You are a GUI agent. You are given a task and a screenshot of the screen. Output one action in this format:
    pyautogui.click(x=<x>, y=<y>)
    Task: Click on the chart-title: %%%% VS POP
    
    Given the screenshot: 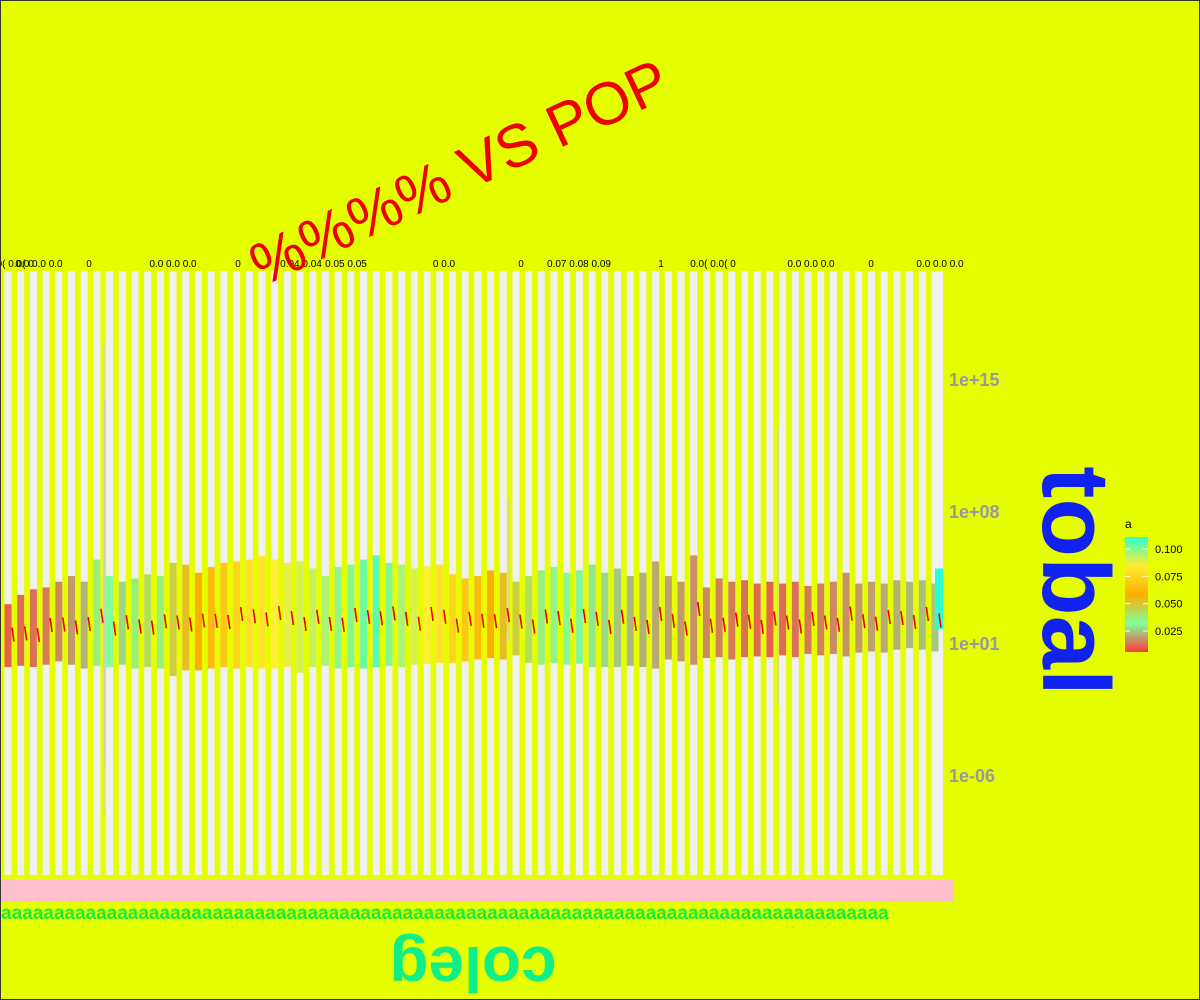 What is the action you would take?
    pyautogui.click(x=459, y=172)
    